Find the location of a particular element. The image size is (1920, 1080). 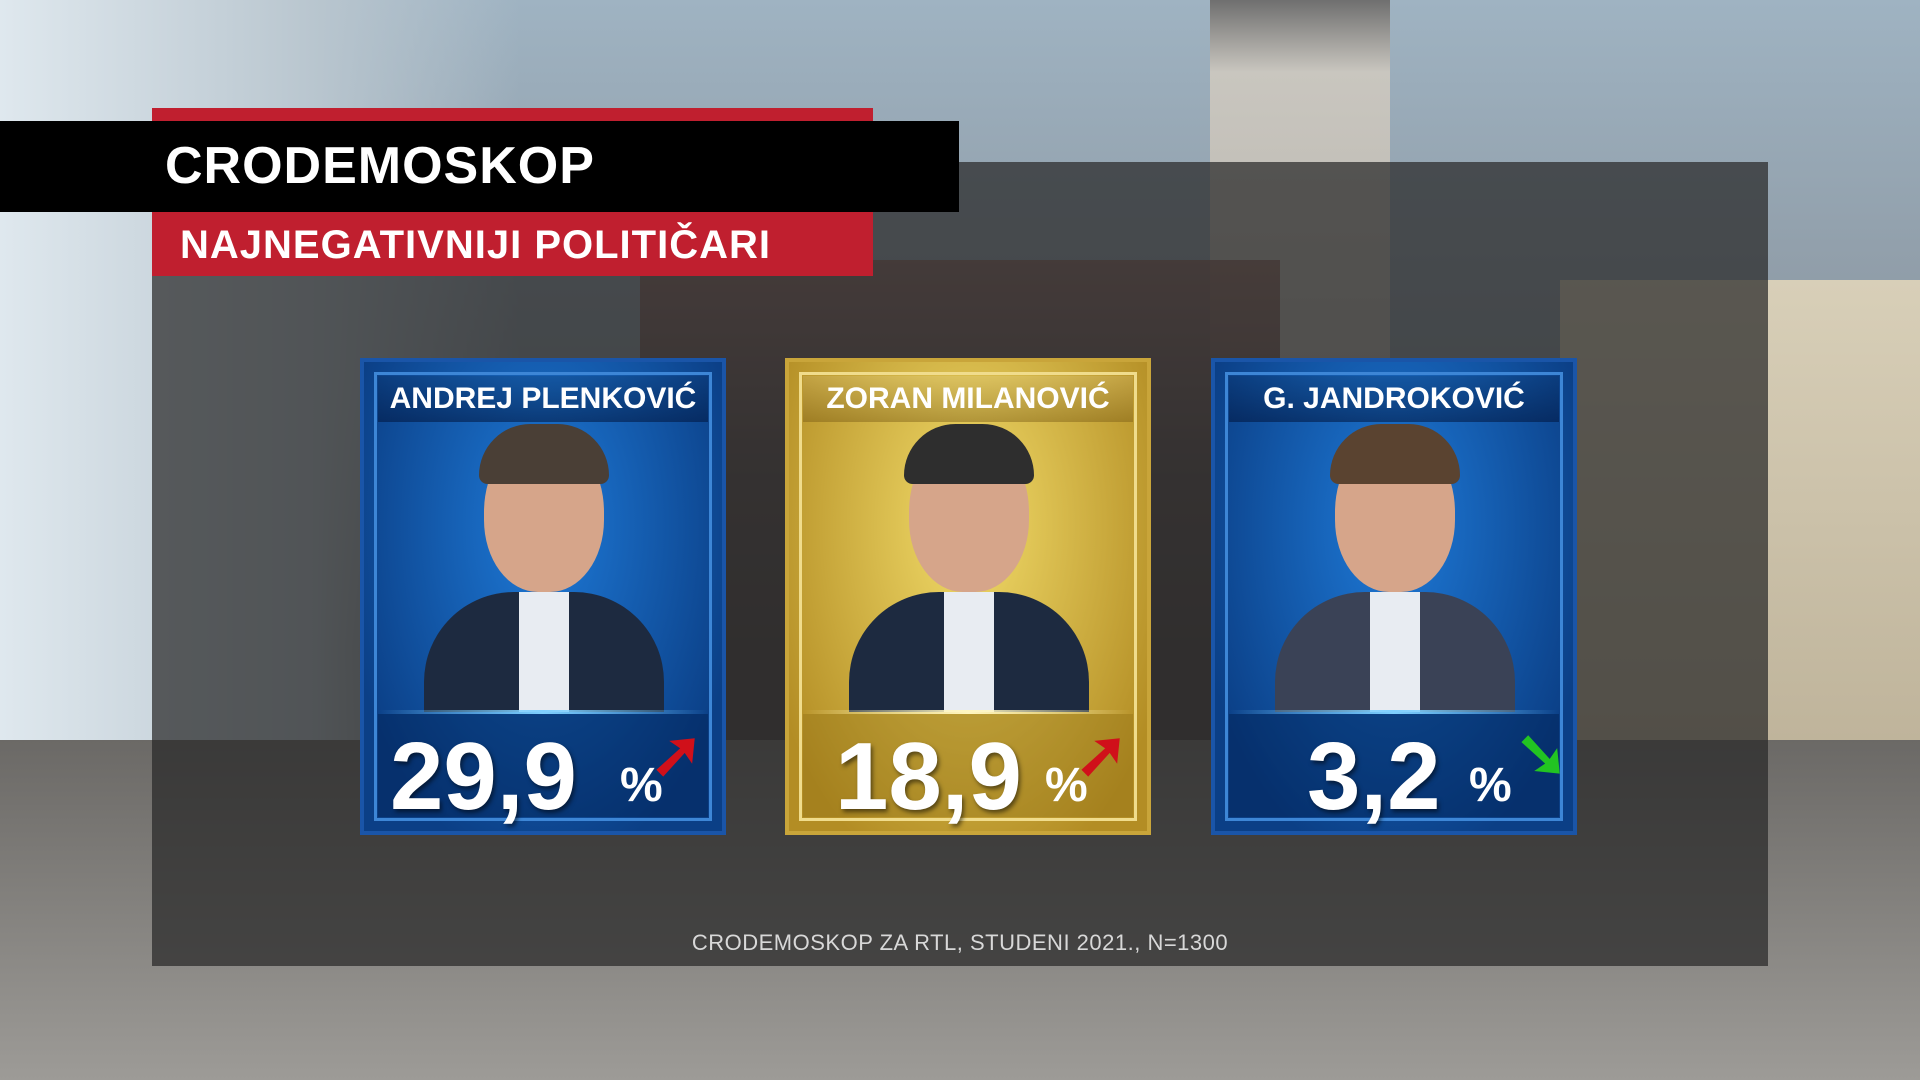

subtitle-bar is located at coordinates (512, 244).